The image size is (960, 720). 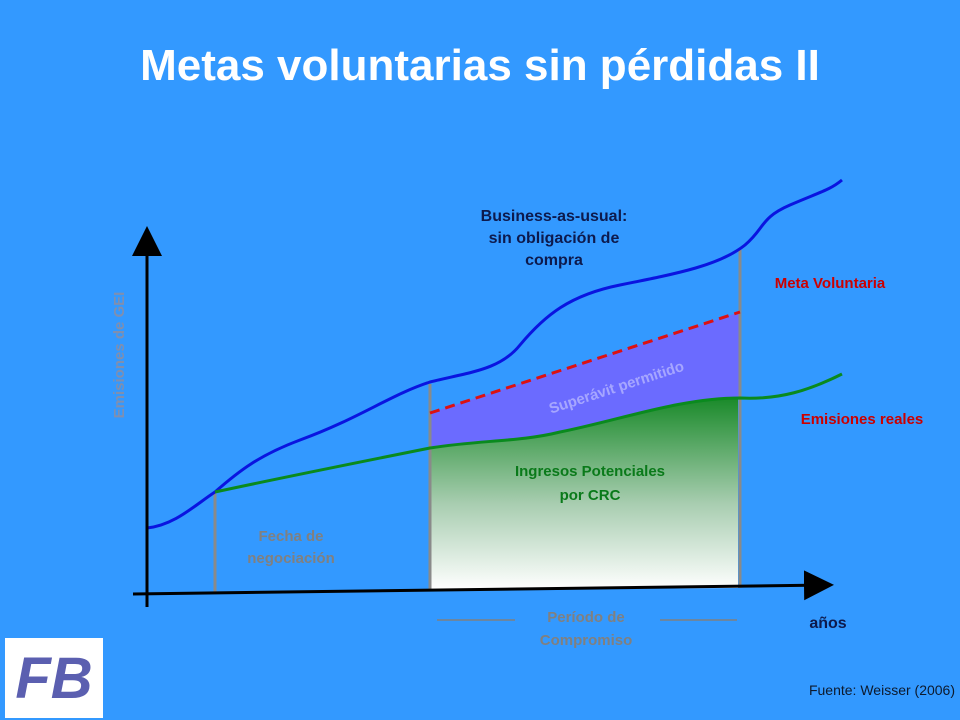 What do you see at coordinates (590, 495) in the screenshot?
I see `revenue-label: por CRC` at bounding box center [590, 495].